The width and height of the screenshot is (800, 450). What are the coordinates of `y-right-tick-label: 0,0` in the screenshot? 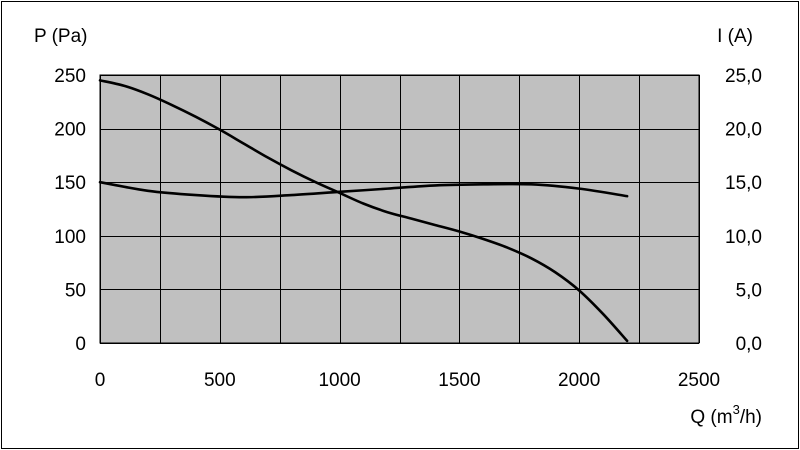 It's located at (749, 344).